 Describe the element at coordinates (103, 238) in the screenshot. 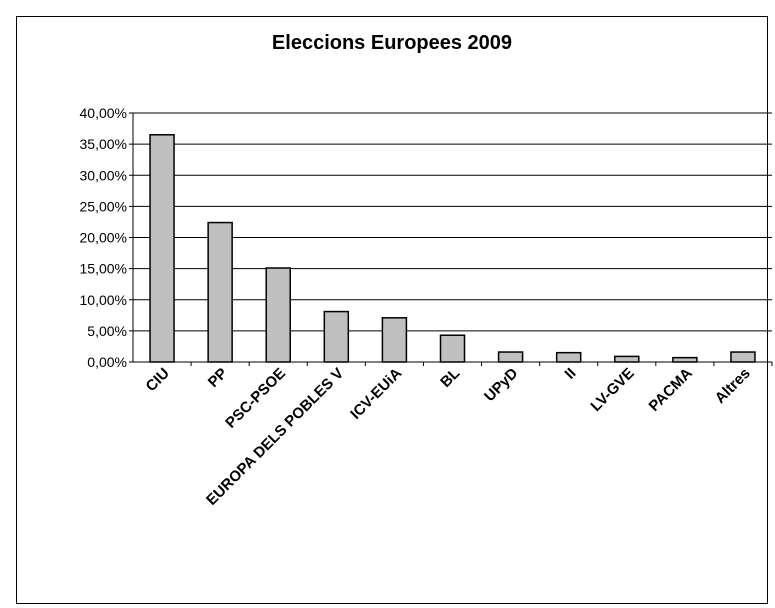

I see `y-tick-label: 20,00%` at that location.